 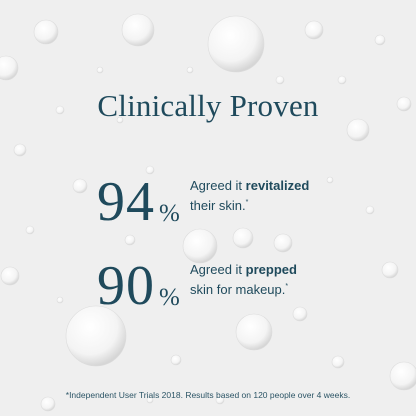 What do you see at coordinates (218, 205) in the screenshot?
I see `tail-text: their skin.` at bounding box center [218, 205].